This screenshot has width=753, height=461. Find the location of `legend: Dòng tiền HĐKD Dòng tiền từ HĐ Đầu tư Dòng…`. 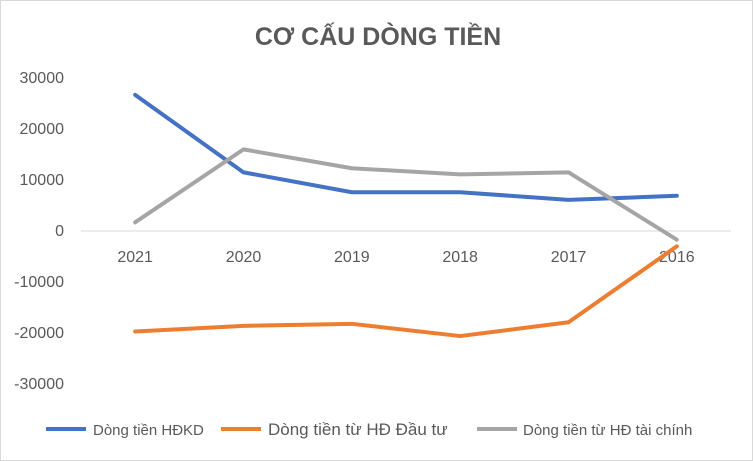

legend: Dòng tiền HĐKD Dòng tiền từ HĐ Đầu tư Dòng… is located at coordinates (369, 429).